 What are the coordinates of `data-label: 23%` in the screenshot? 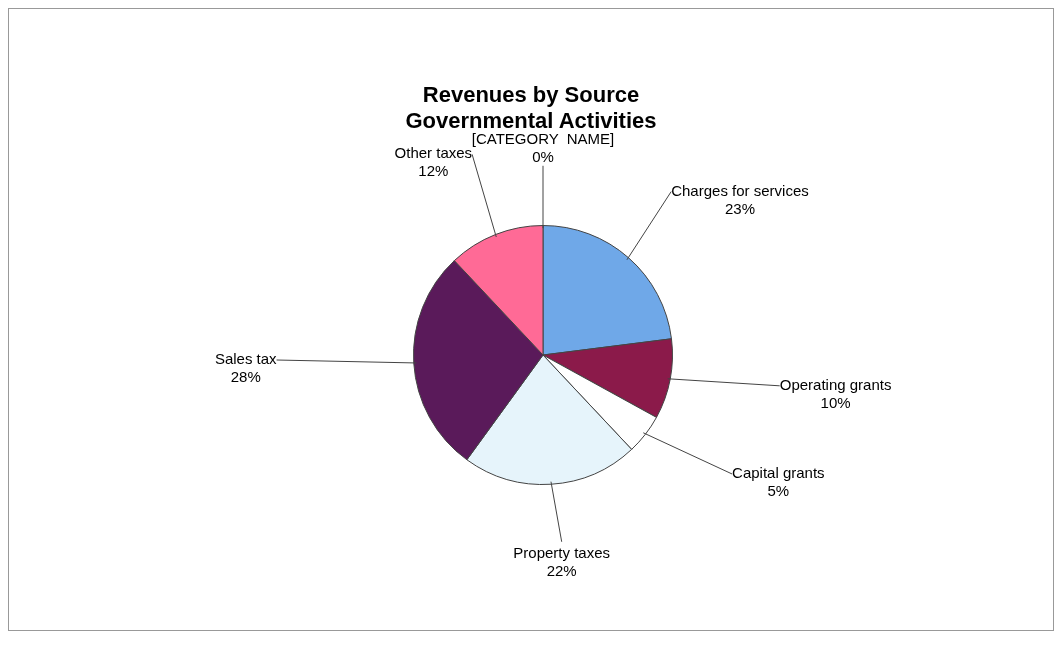 It's located at (739, 208).